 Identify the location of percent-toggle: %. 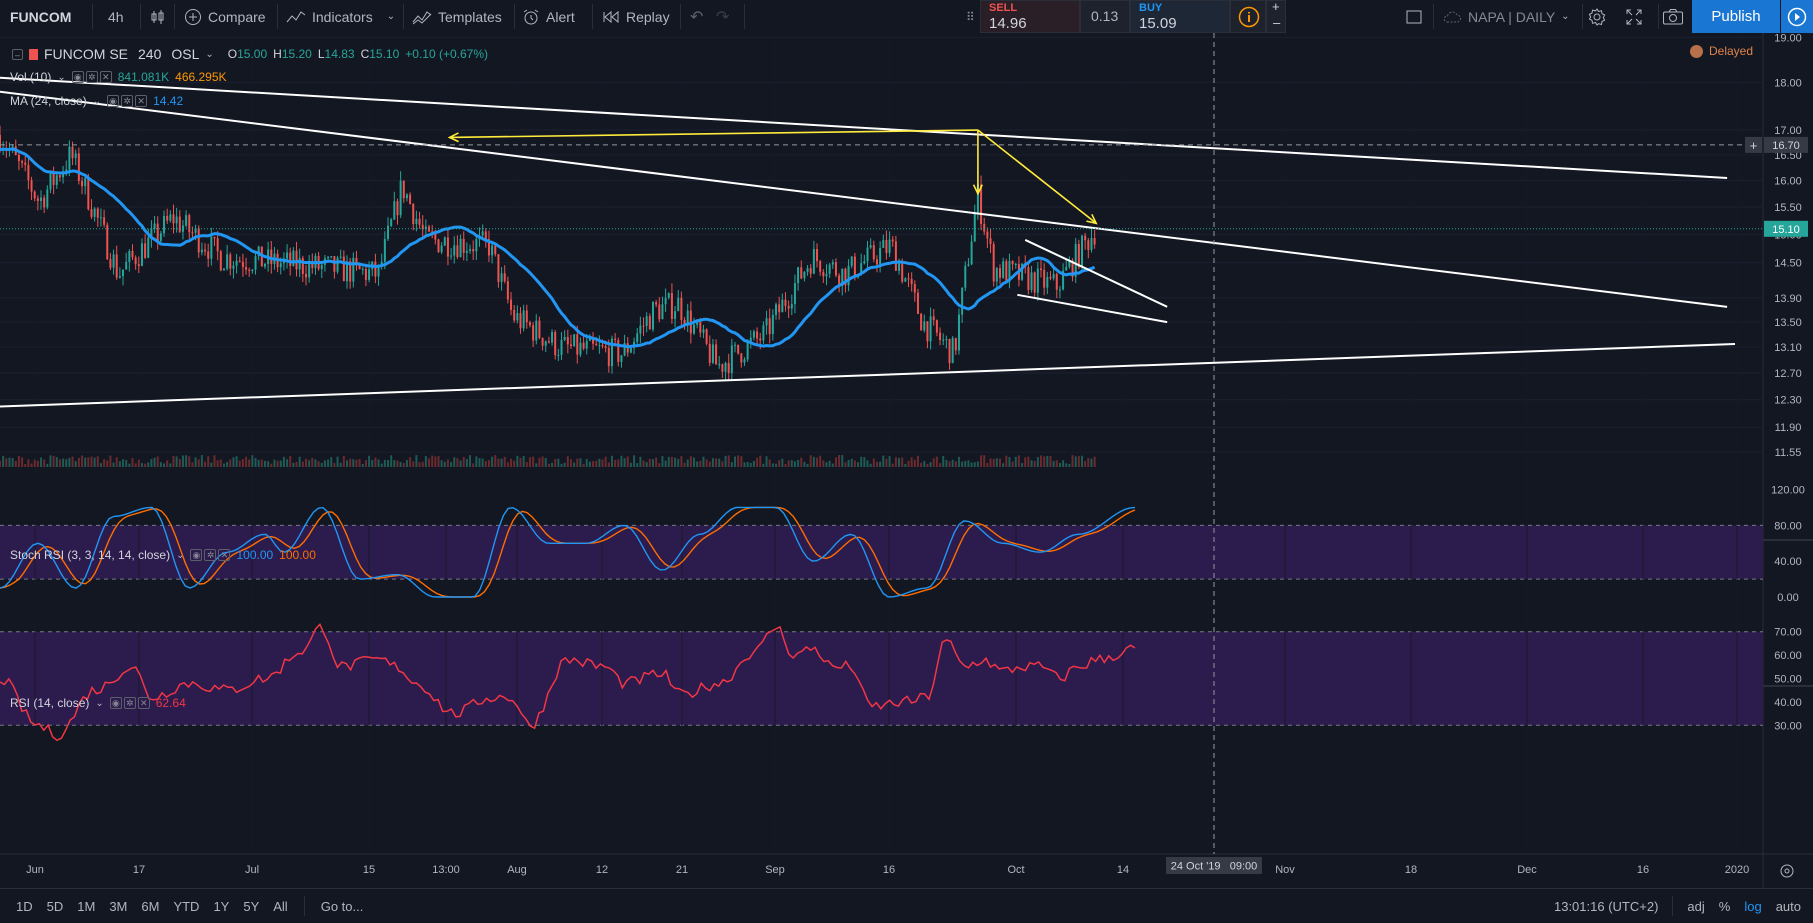
(1724, 906).